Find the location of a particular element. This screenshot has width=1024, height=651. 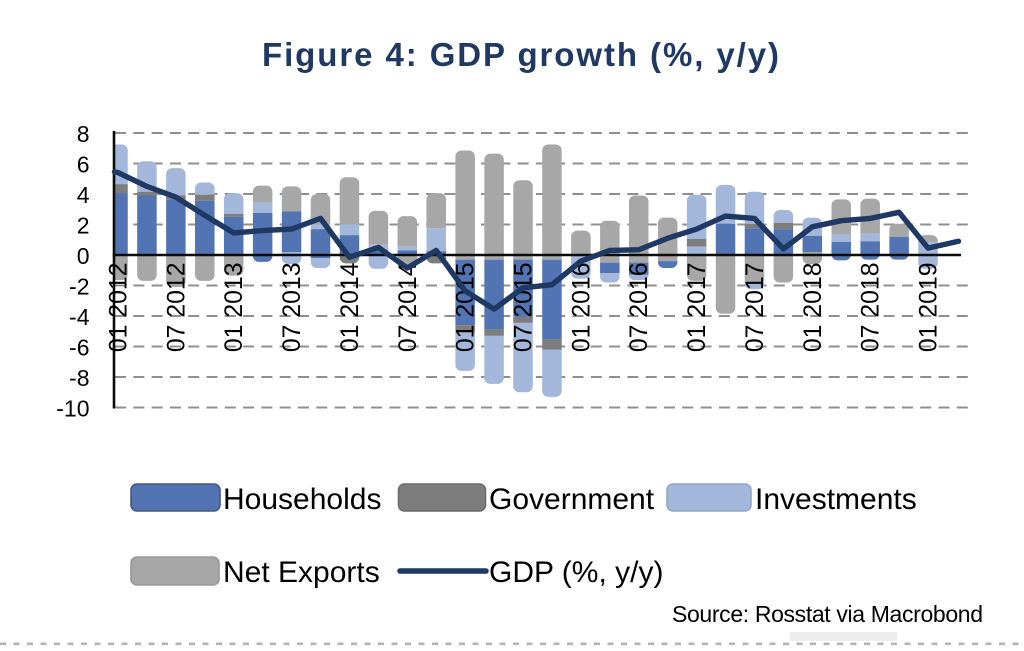

svg-text: 0 is located at coordinates (83, 256).